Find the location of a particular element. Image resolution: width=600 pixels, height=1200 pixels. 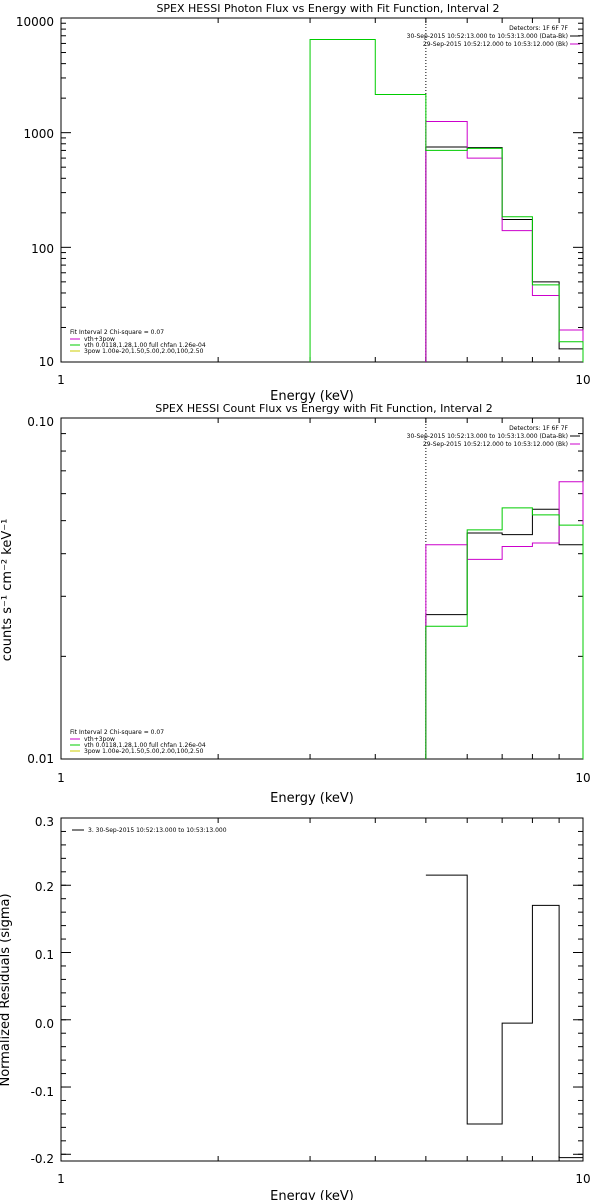

panel2-ytick-0.10: 0.10 is located at coordinates (40, 422).